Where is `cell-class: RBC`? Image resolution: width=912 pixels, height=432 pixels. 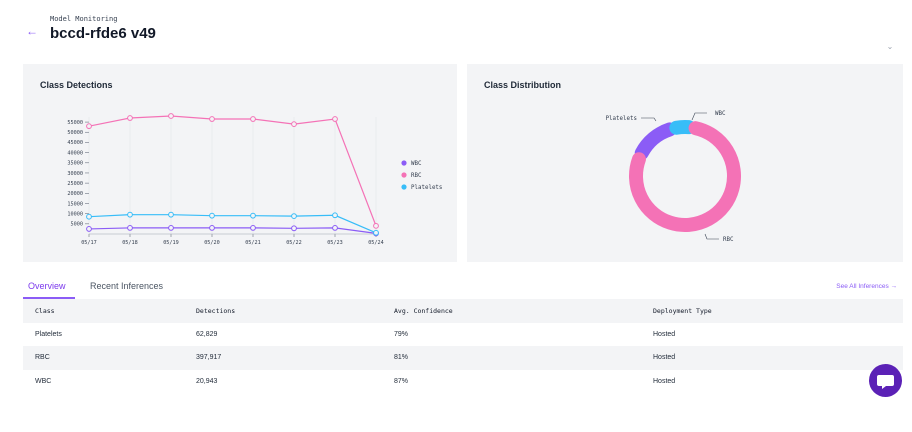 cell-class: RBC is located at coordinates (42, 357).